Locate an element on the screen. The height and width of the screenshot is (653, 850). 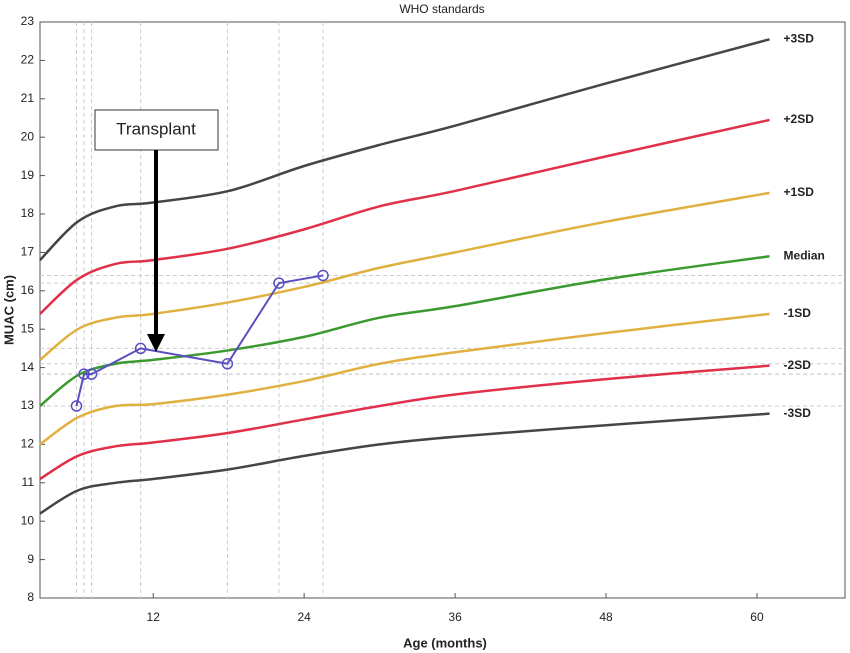
x-tick-label: 36 is located at coordinates (455, 617).